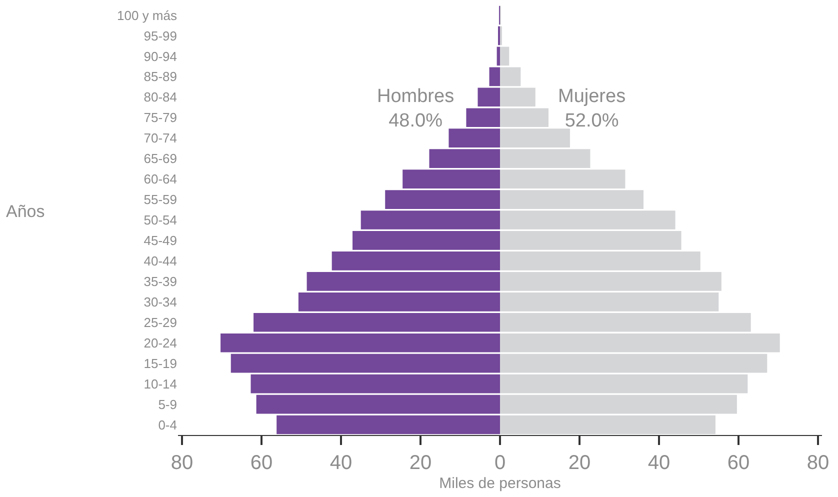  What do you see at coordinates (160, 363) in the screenshot?
I see `y-tick-label: 15-19` at bounding box center [160, 363].